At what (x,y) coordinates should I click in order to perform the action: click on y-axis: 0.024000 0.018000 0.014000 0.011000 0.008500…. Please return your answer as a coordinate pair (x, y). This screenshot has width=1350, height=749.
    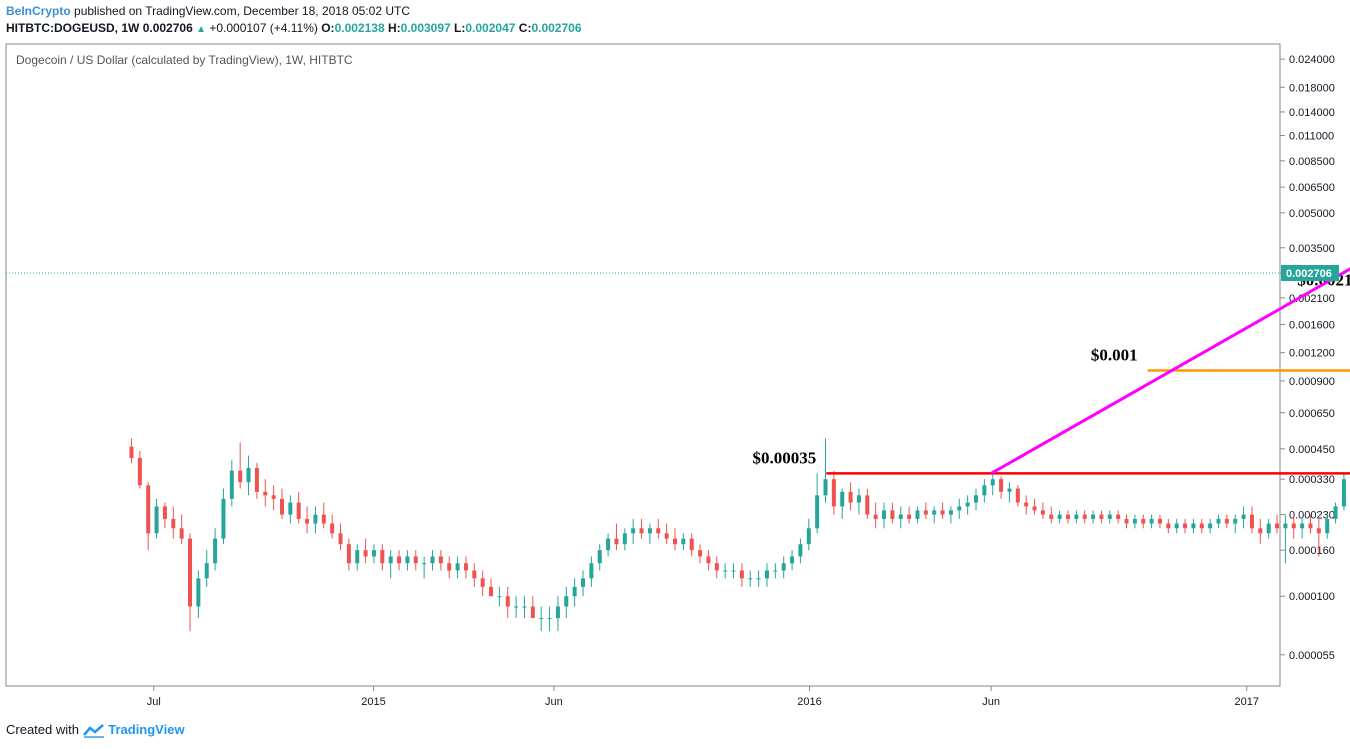
    Looking at the image, I should click on (1307, 358).